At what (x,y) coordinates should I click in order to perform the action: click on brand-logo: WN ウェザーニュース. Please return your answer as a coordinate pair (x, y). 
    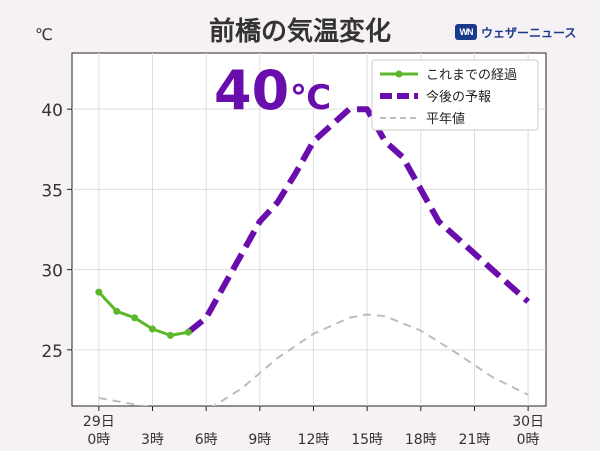
    Looking at the image, I should click on (520, 32).